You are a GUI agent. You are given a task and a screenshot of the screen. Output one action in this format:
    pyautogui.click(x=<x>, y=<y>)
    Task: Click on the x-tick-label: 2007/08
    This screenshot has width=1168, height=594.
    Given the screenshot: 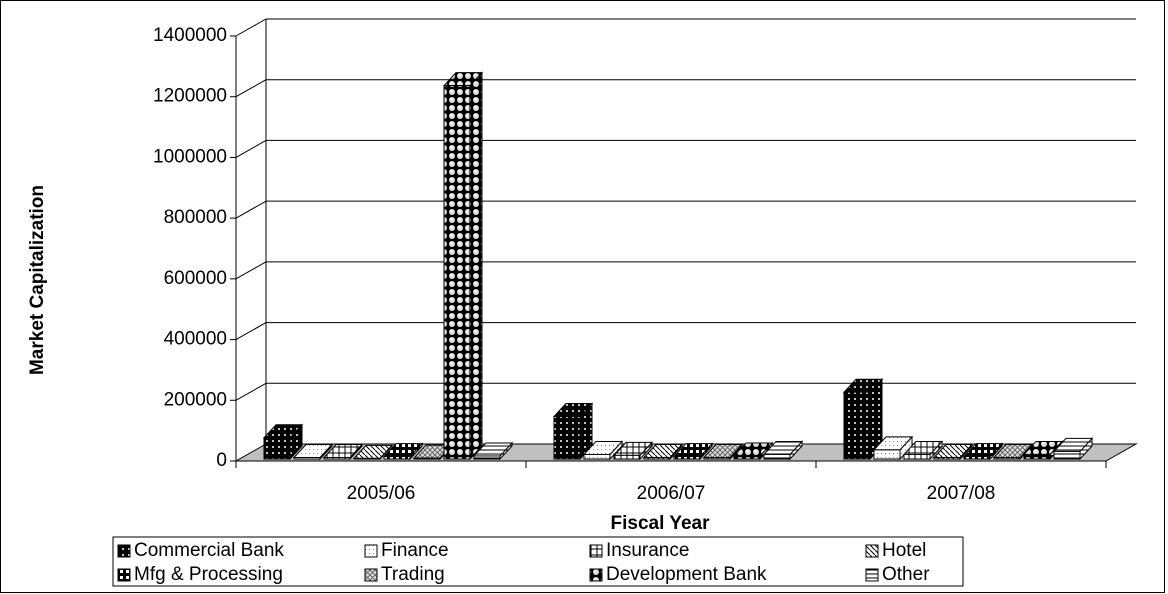 What is the action you would take?
    pyautogui.click(x=961, y=493)
    